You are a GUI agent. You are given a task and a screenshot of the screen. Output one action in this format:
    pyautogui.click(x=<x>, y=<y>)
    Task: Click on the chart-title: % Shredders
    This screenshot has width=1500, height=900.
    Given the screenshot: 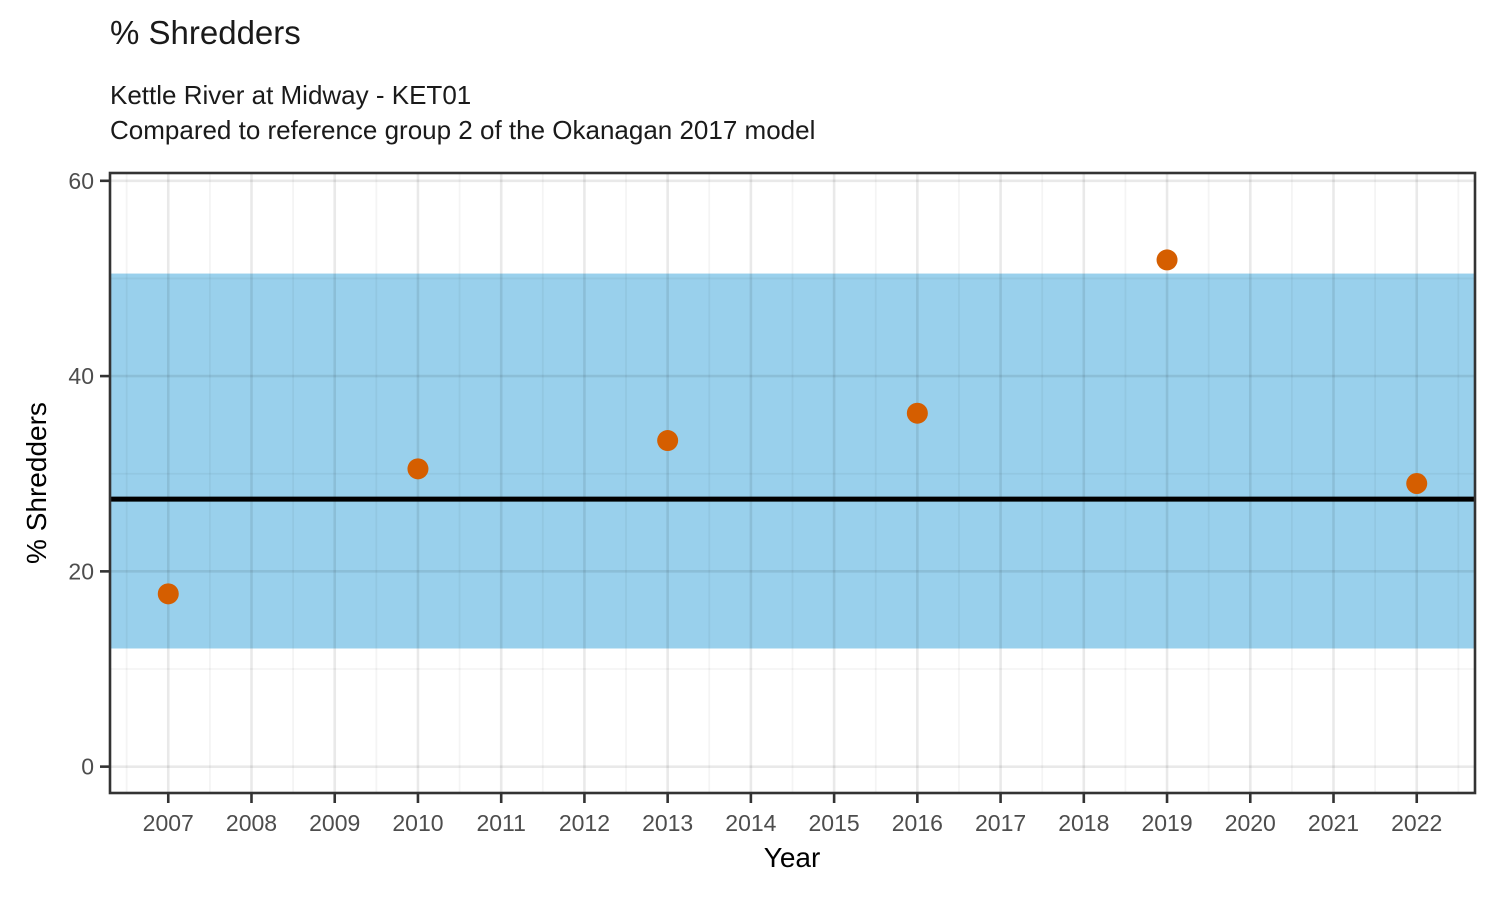 What is the action you would take?
    pyautogui.click(x=205, y=32)
    